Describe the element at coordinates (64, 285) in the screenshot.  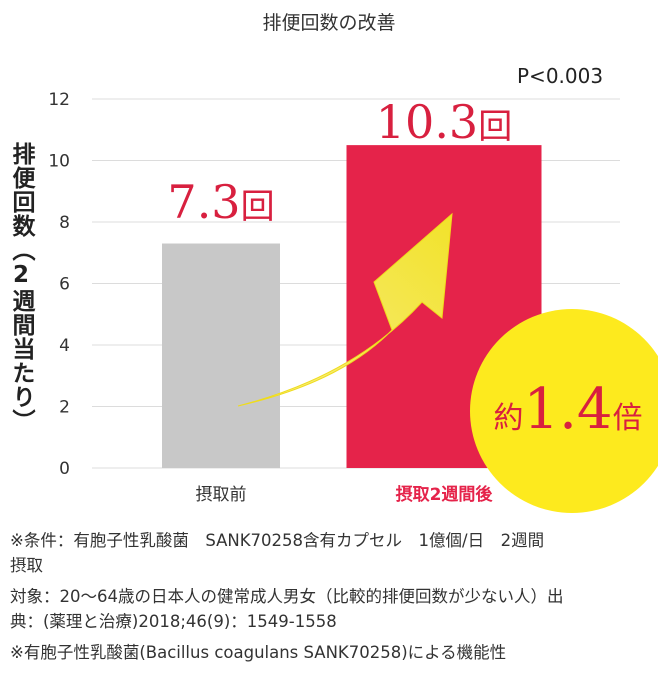
I see `y-tick-label: 6` at that location.